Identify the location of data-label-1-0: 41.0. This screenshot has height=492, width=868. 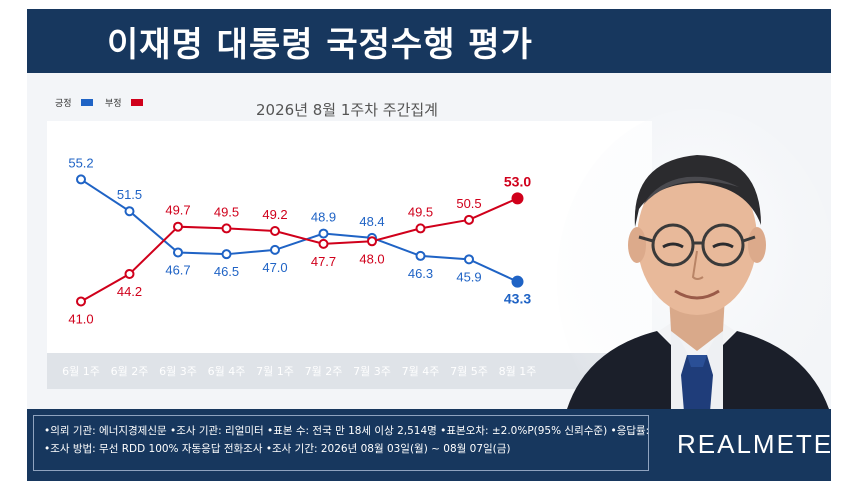
(80, 318).